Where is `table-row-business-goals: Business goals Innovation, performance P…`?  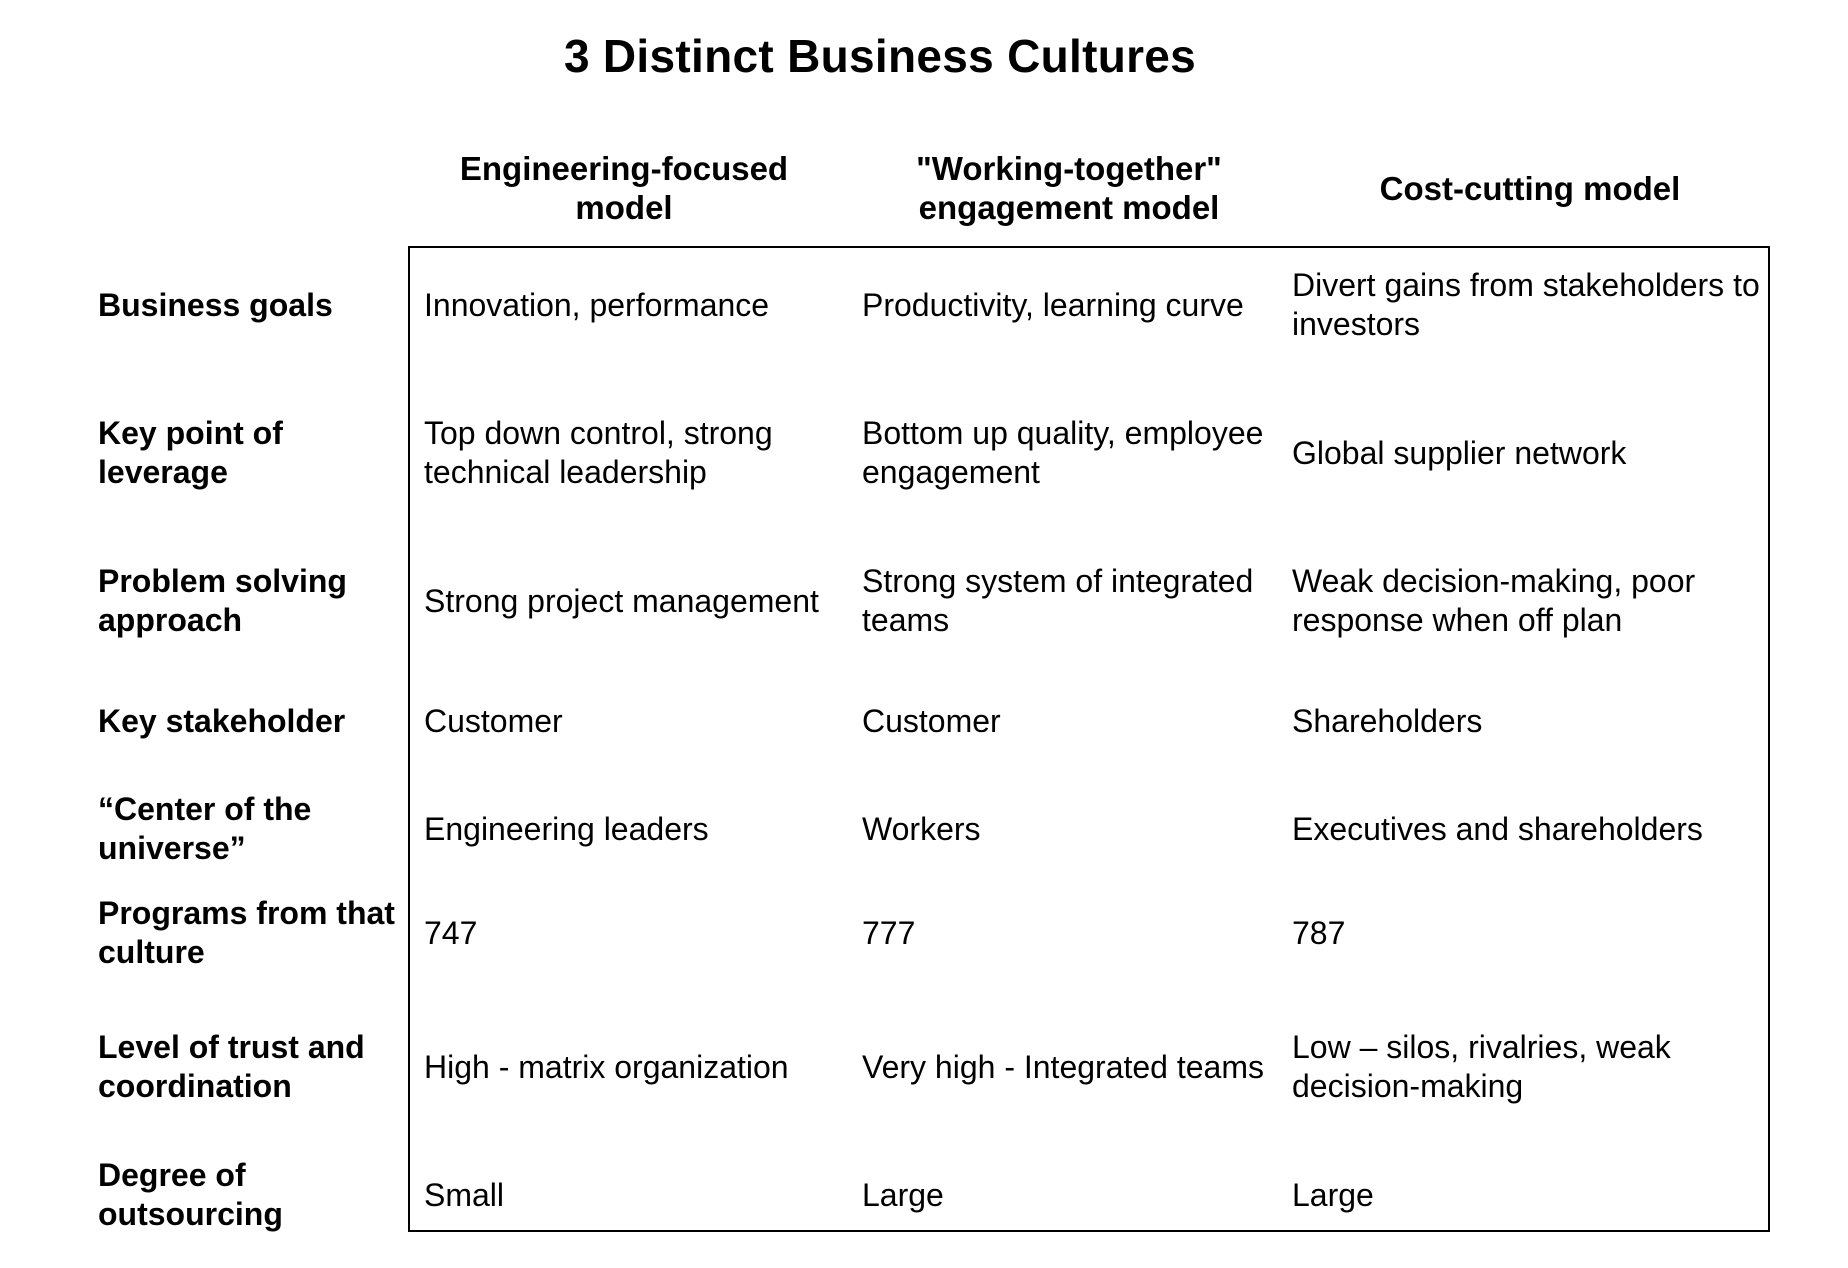 table-row-business-goals: Business goals Innovation, performance P… is located at coordinates (924, 305).